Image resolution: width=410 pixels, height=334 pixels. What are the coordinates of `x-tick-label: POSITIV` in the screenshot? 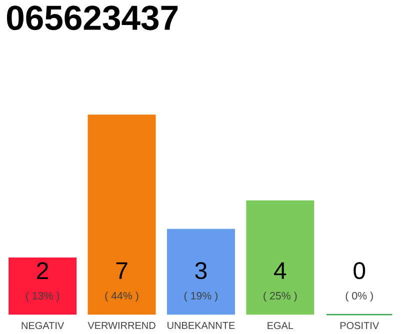 It's located at (360, 326).